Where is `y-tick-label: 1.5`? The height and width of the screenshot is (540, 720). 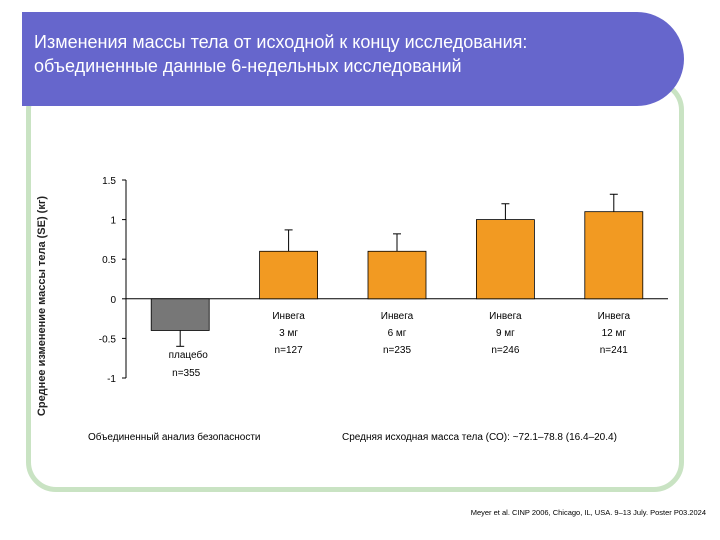 y-tick-label: 1.5 is located at coordinates (109, 181).